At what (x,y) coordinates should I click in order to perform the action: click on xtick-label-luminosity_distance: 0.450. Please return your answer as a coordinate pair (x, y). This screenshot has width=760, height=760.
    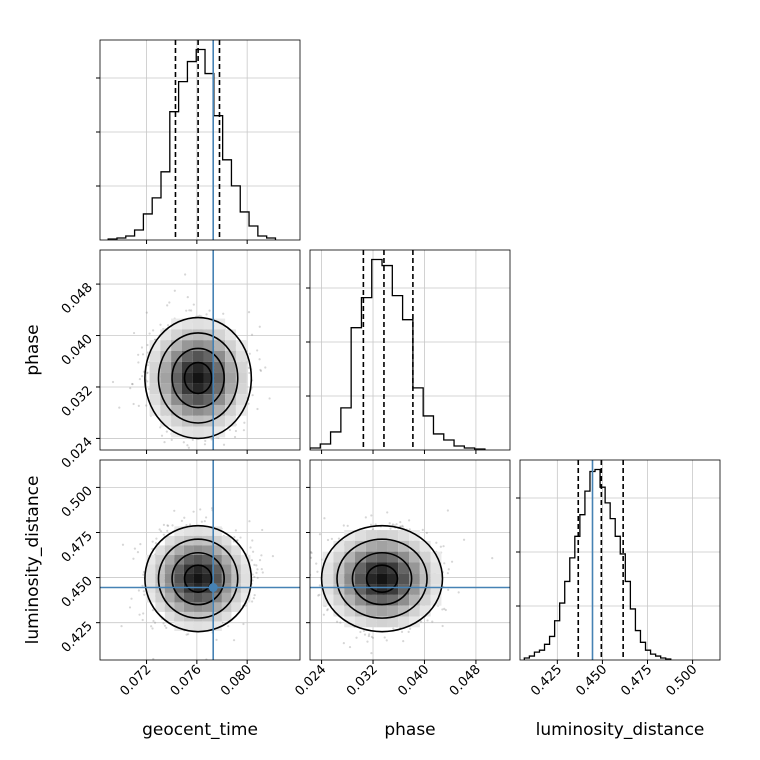
    Looking at the image, I should click on (591, 680).